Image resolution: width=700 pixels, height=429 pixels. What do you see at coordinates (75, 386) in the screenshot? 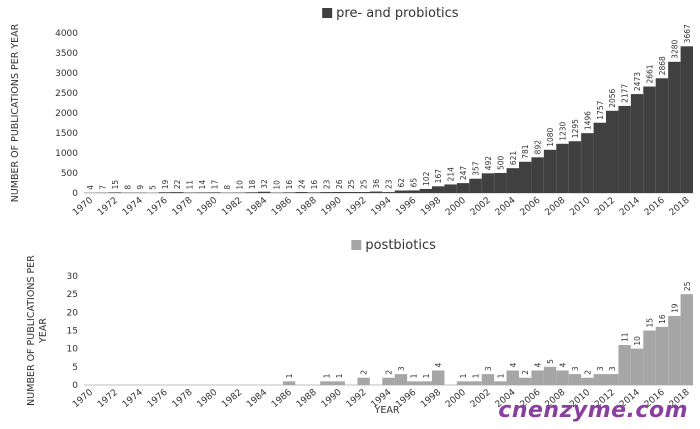
I see `chart2-y-tick-label: 0` at bounding box center [75, 386].